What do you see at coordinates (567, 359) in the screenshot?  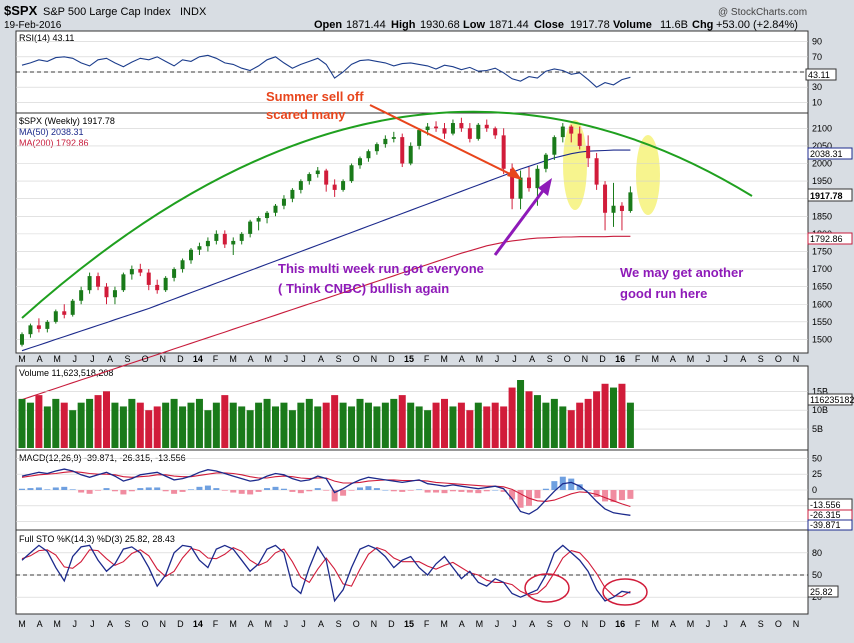 I see `price-xlabel-31: O` at bounding box center [567, 359].